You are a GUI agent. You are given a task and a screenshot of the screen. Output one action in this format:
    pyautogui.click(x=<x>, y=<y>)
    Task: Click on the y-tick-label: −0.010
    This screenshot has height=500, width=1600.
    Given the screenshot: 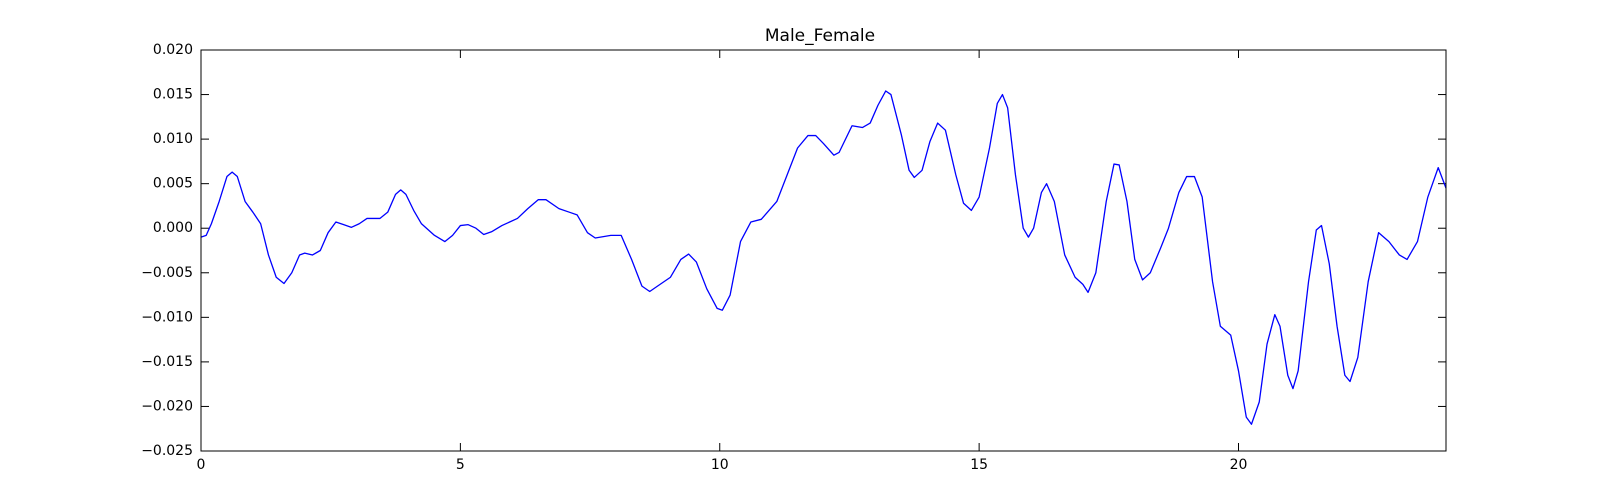 What is the action you would take?
    pyautogui.click(x=167, y=317)
    